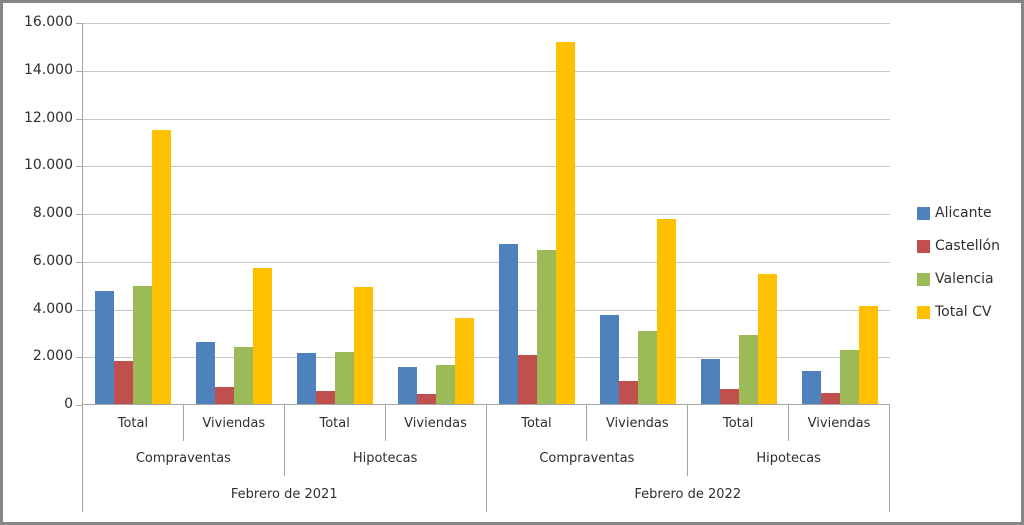 The width and height of the screenshot is (1024, 525). I want to click on legend-item: Total CV, so click(958, 312).